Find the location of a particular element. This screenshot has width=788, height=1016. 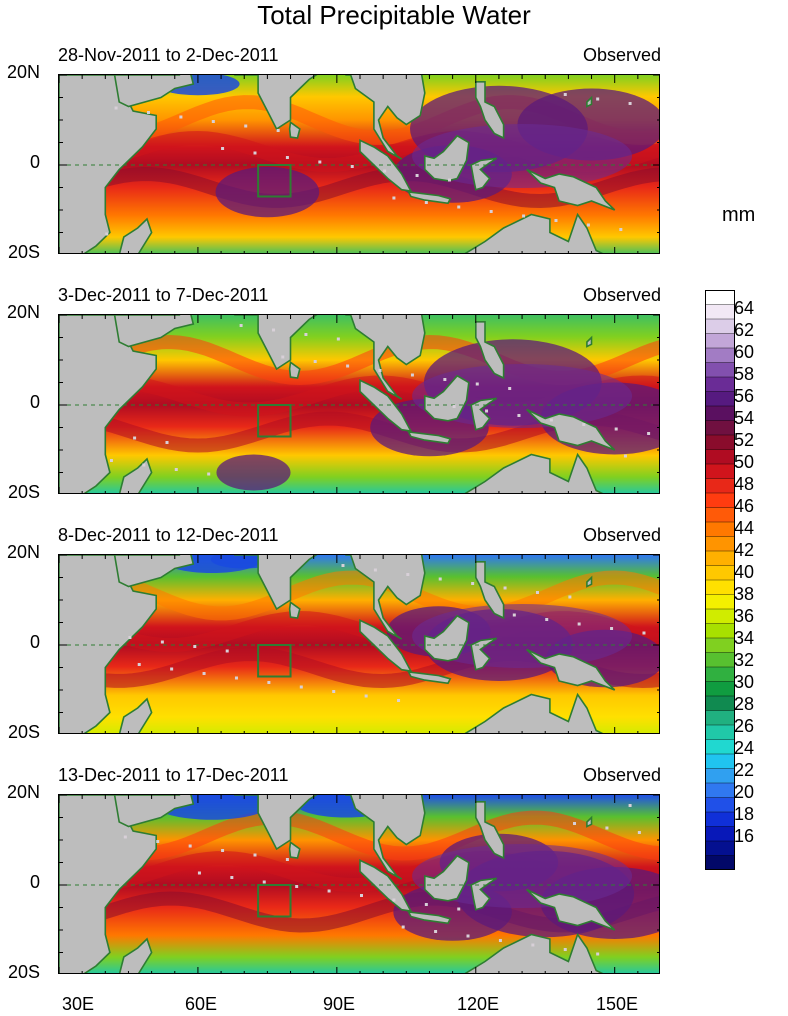

colorbar-tick-label: 62 is located at coordinates (744, 330).